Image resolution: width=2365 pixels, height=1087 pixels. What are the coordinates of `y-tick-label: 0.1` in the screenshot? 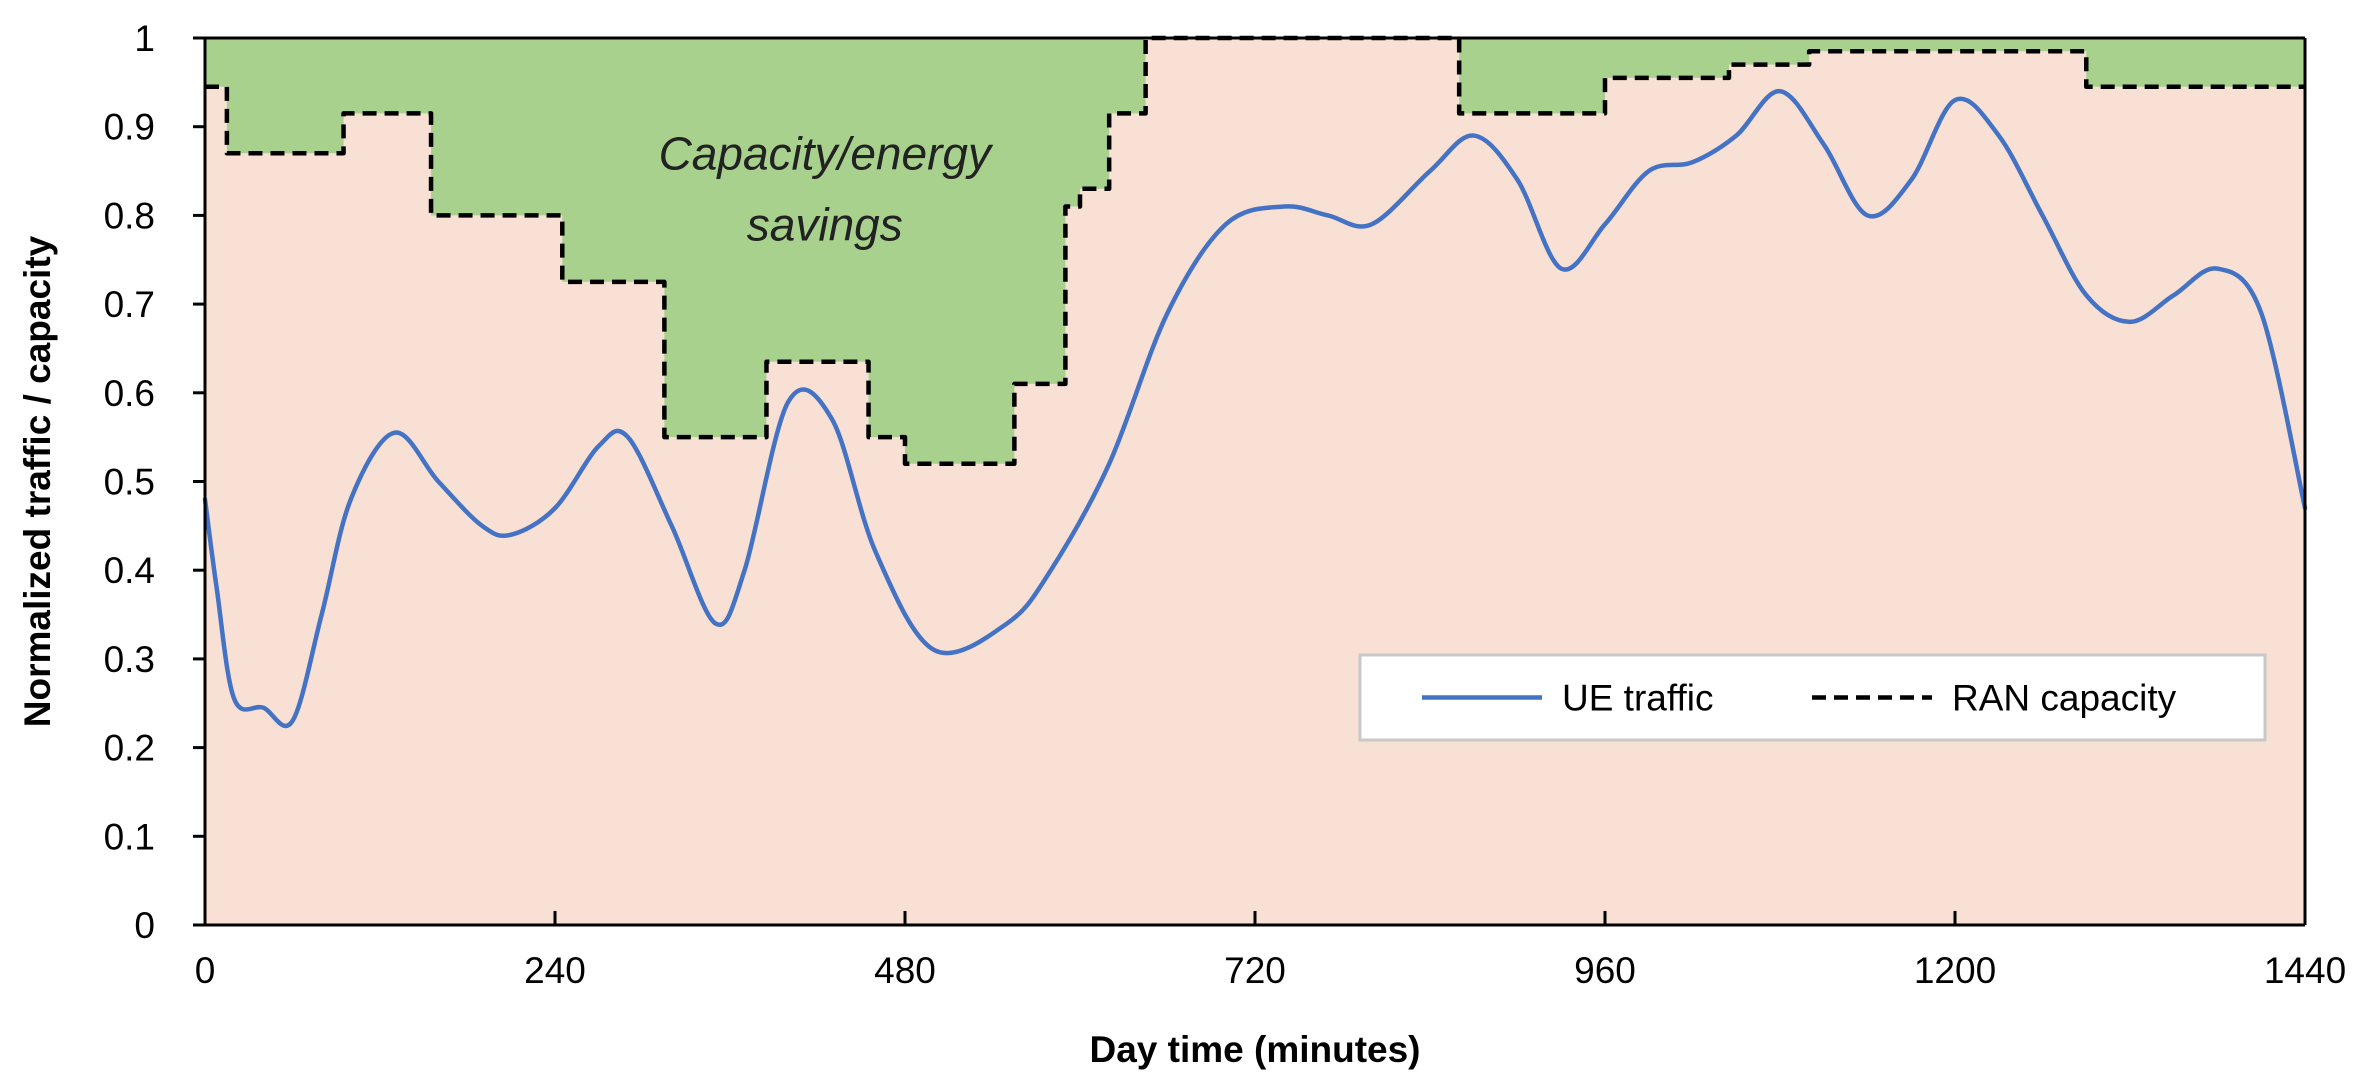 It's located at (129, 836).